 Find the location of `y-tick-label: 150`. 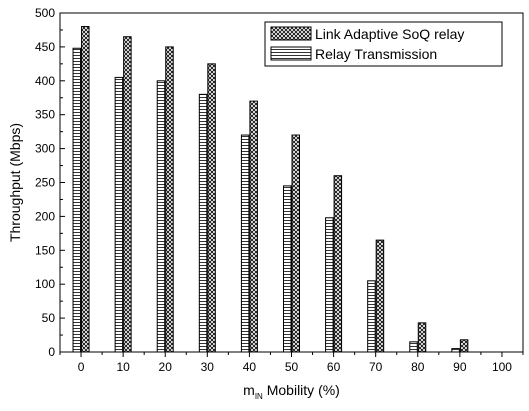

y-tick-label: 150 is located at coordinates (45, 250).